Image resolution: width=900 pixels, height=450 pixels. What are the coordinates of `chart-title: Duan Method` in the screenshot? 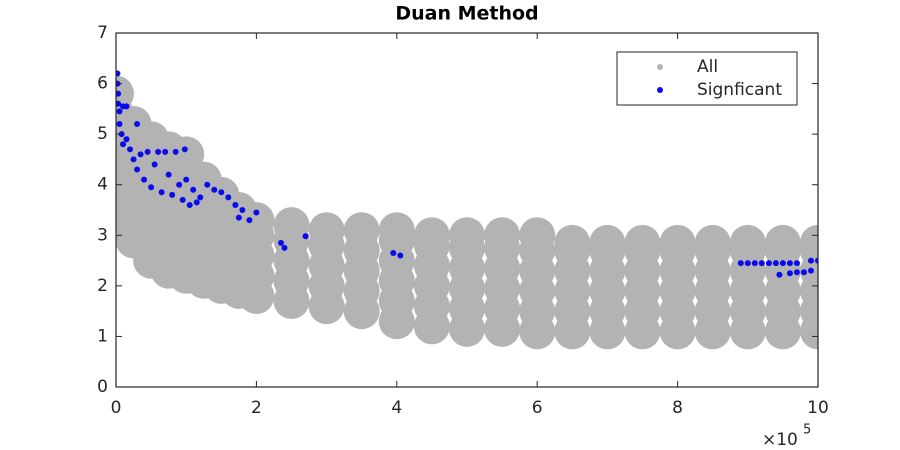 It's located at (466, 14).